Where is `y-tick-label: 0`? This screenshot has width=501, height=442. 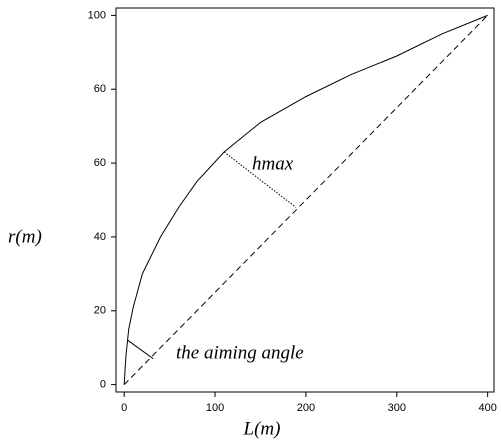 y-tick-label: 0 is located at coordinates (103, 385).